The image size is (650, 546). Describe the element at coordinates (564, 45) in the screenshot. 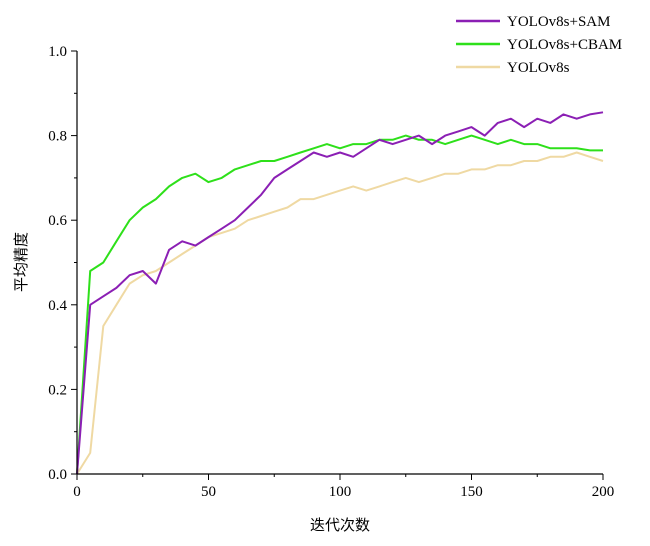

I see `legend-label: YOLOv8s+CBAM` at that location.